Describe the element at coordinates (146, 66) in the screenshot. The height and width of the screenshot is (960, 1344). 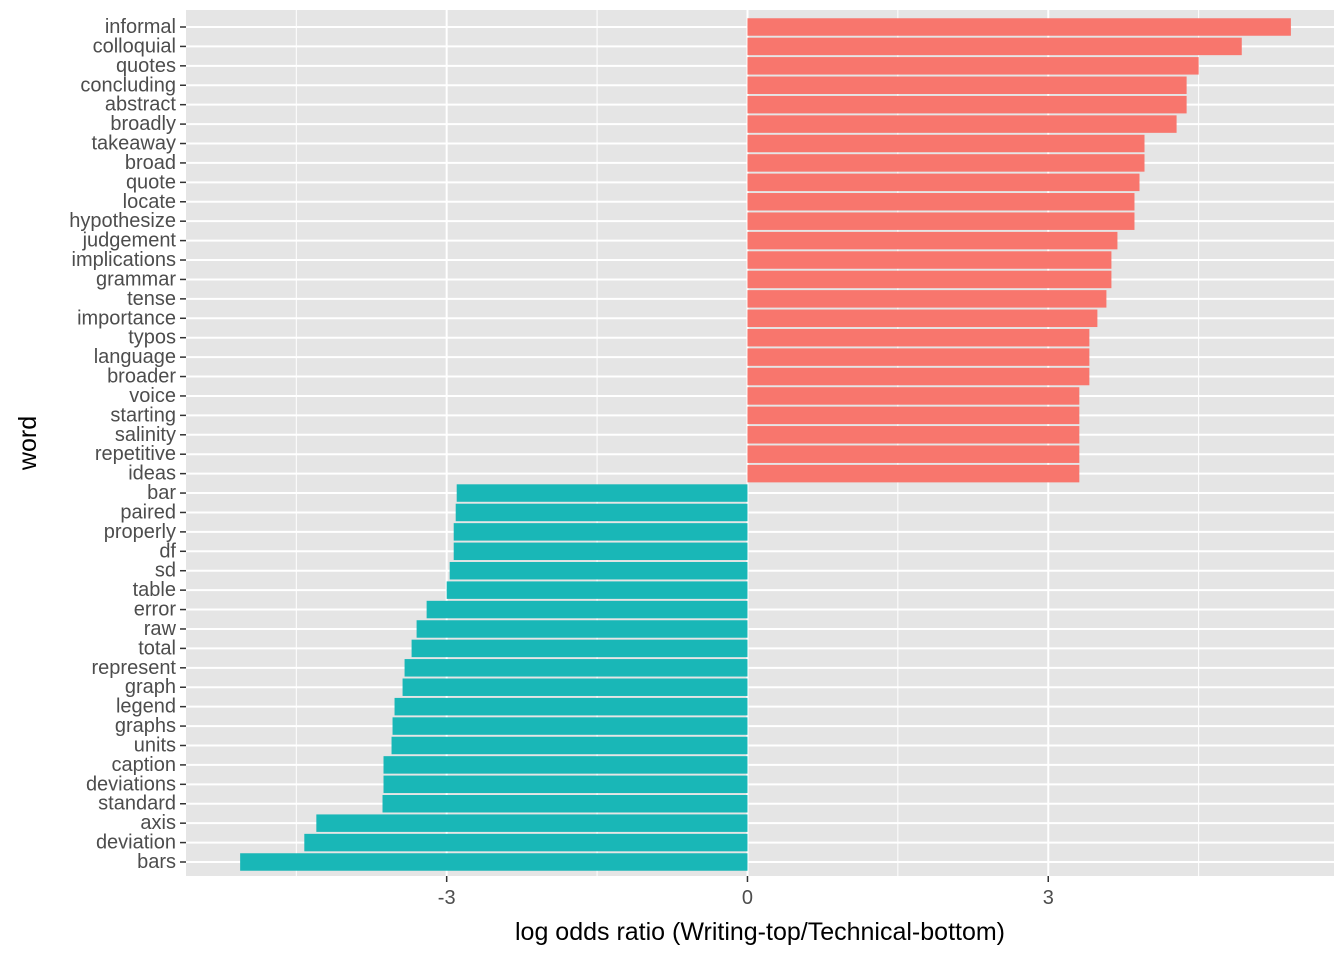
I see `y-tick-label: quotes` at that location.